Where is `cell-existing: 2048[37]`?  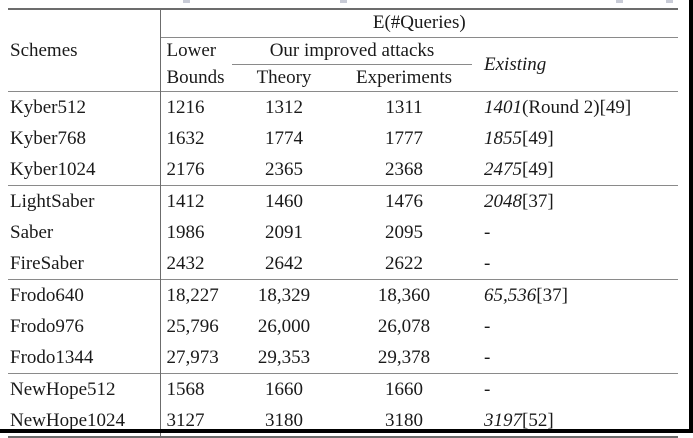
cell-existing: 2048[37] is located at coordinates (575, 201).